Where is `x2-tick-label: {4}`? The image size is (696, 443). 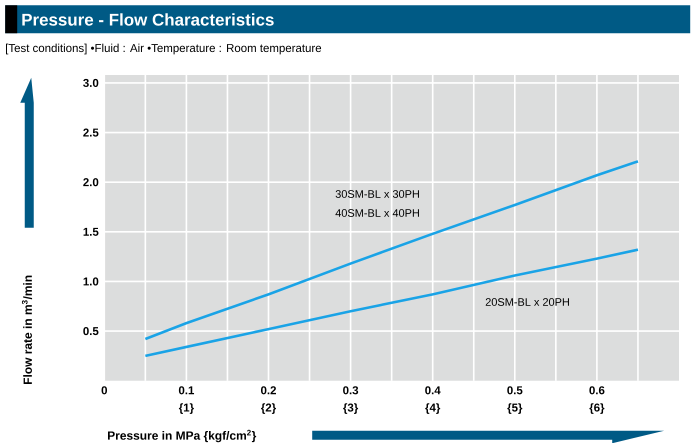
x2-tick-label: {4} is located at coordinates (432, 408).